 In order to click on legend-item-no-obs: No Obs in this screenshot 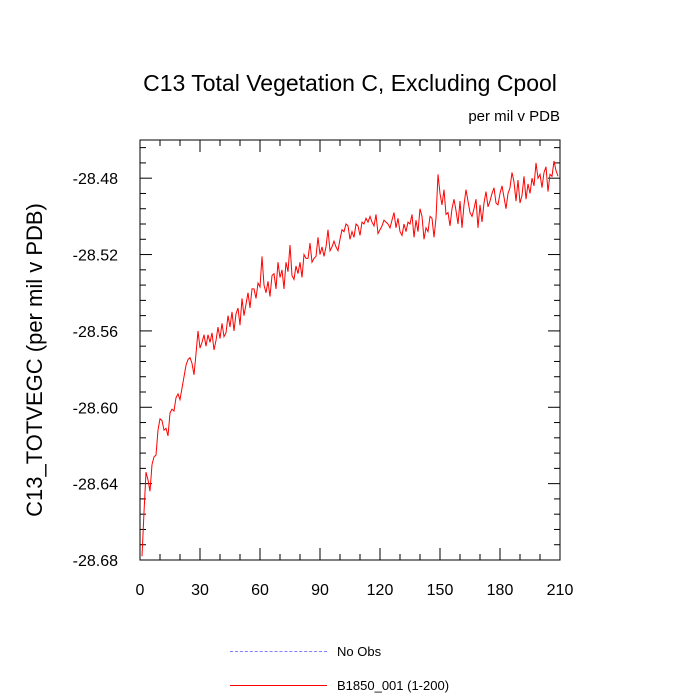, I will do `click(305, 651)`.